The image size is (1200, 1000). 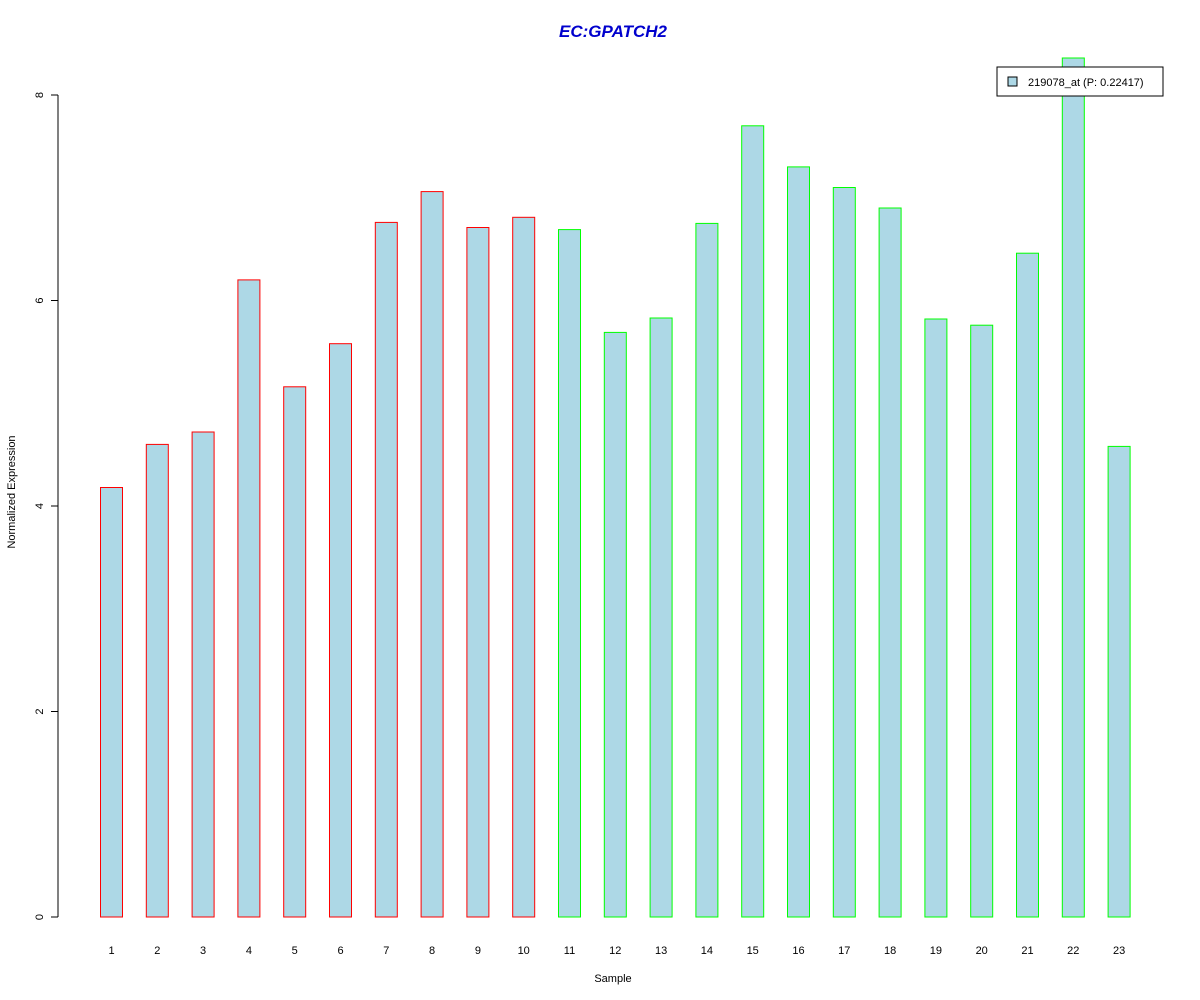 I want to click on x-tick-label: 17, so click(x=844, y=951).